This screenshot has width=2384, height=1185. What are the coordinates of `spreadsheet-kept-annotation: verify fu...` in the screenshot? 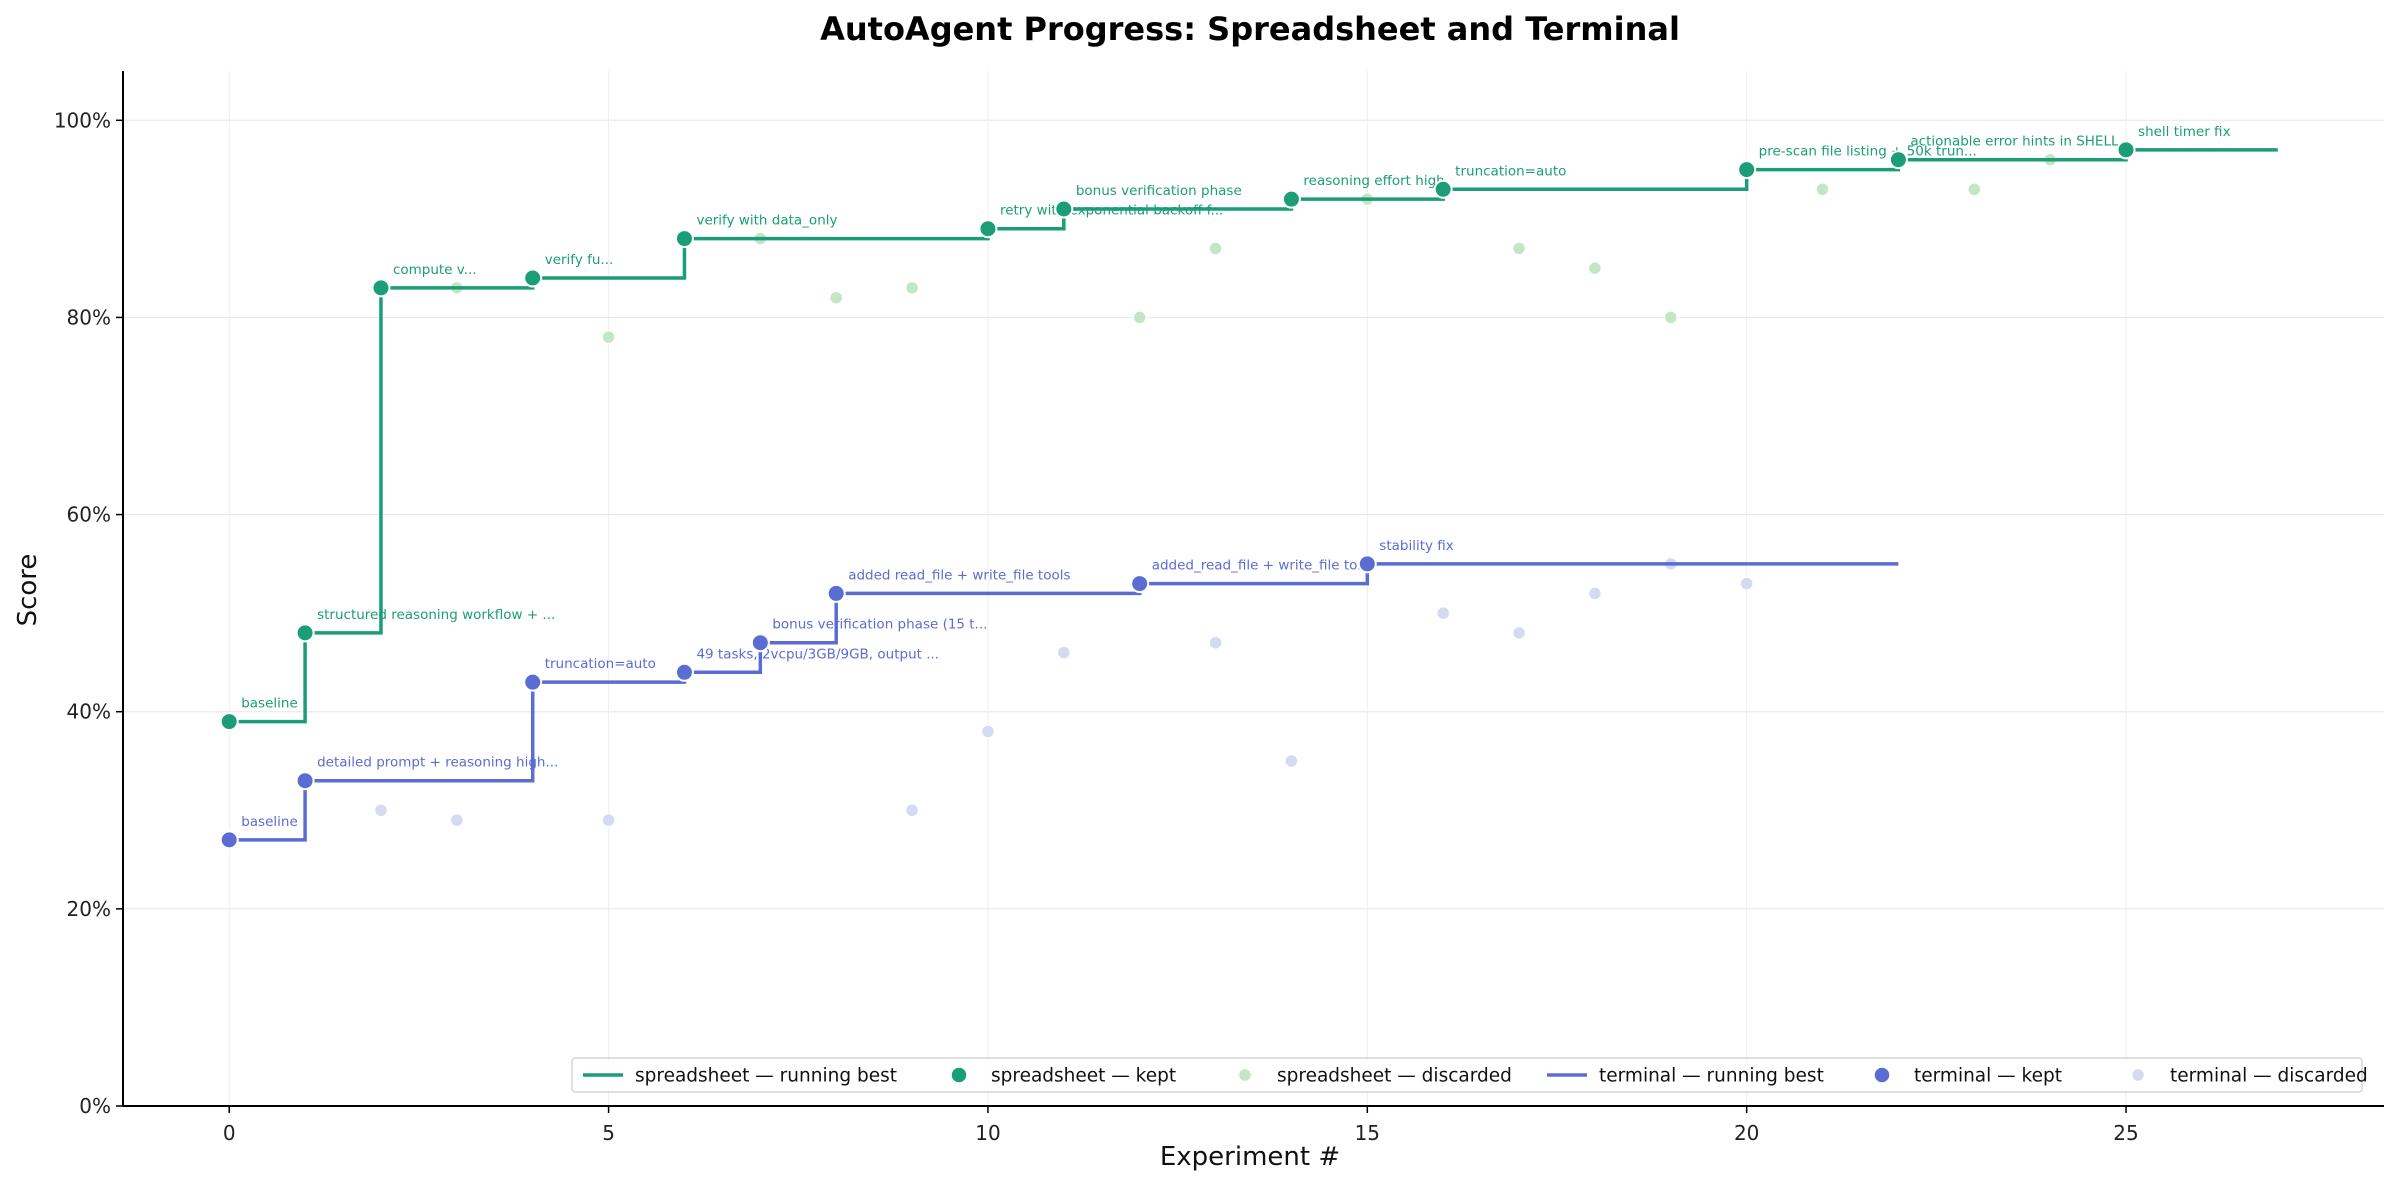 It's located at (579, 260).